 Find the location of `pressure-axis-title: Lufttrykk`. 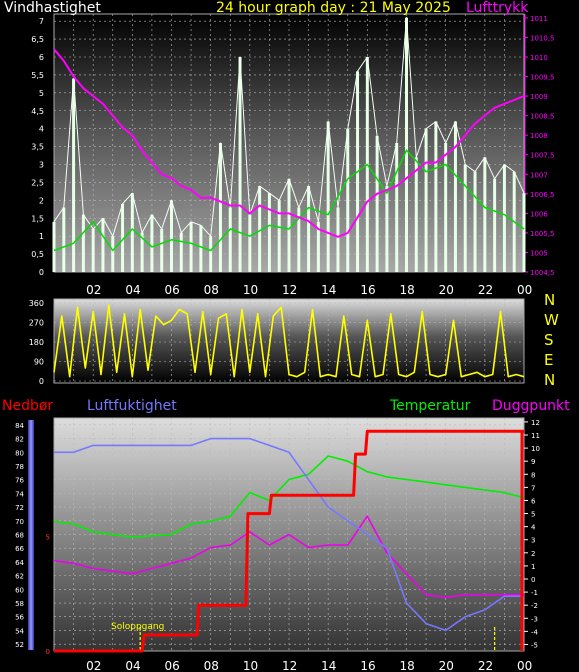

pressure-axis-title: Lufttrykk is located at coordinates (497, 8).